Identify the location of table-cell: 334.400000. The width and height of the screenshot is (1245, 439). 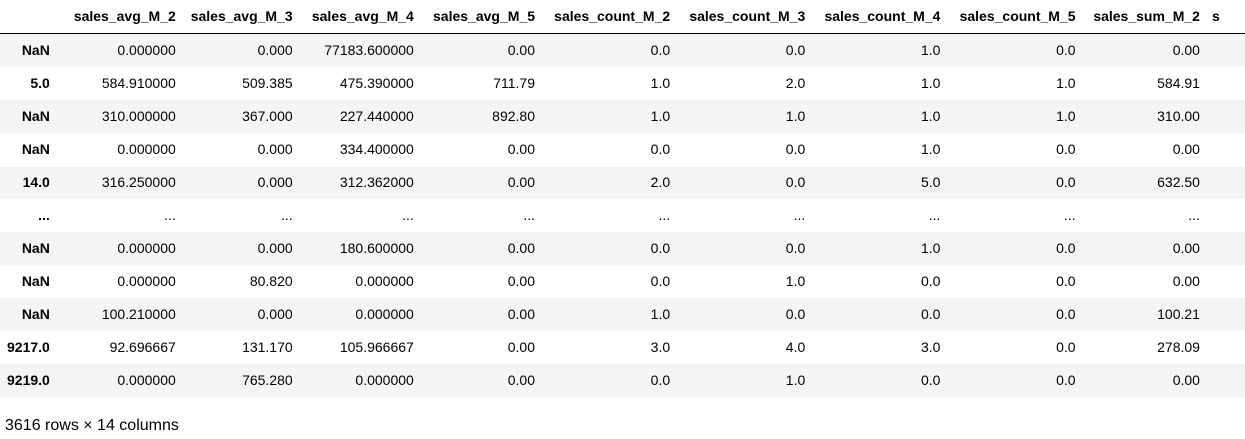
(361, 149).